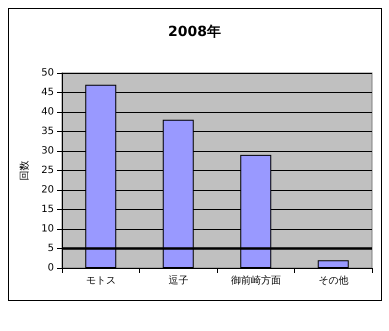 This screenshot has height=331, width=389. I want to click on bar, so click(333, 264).